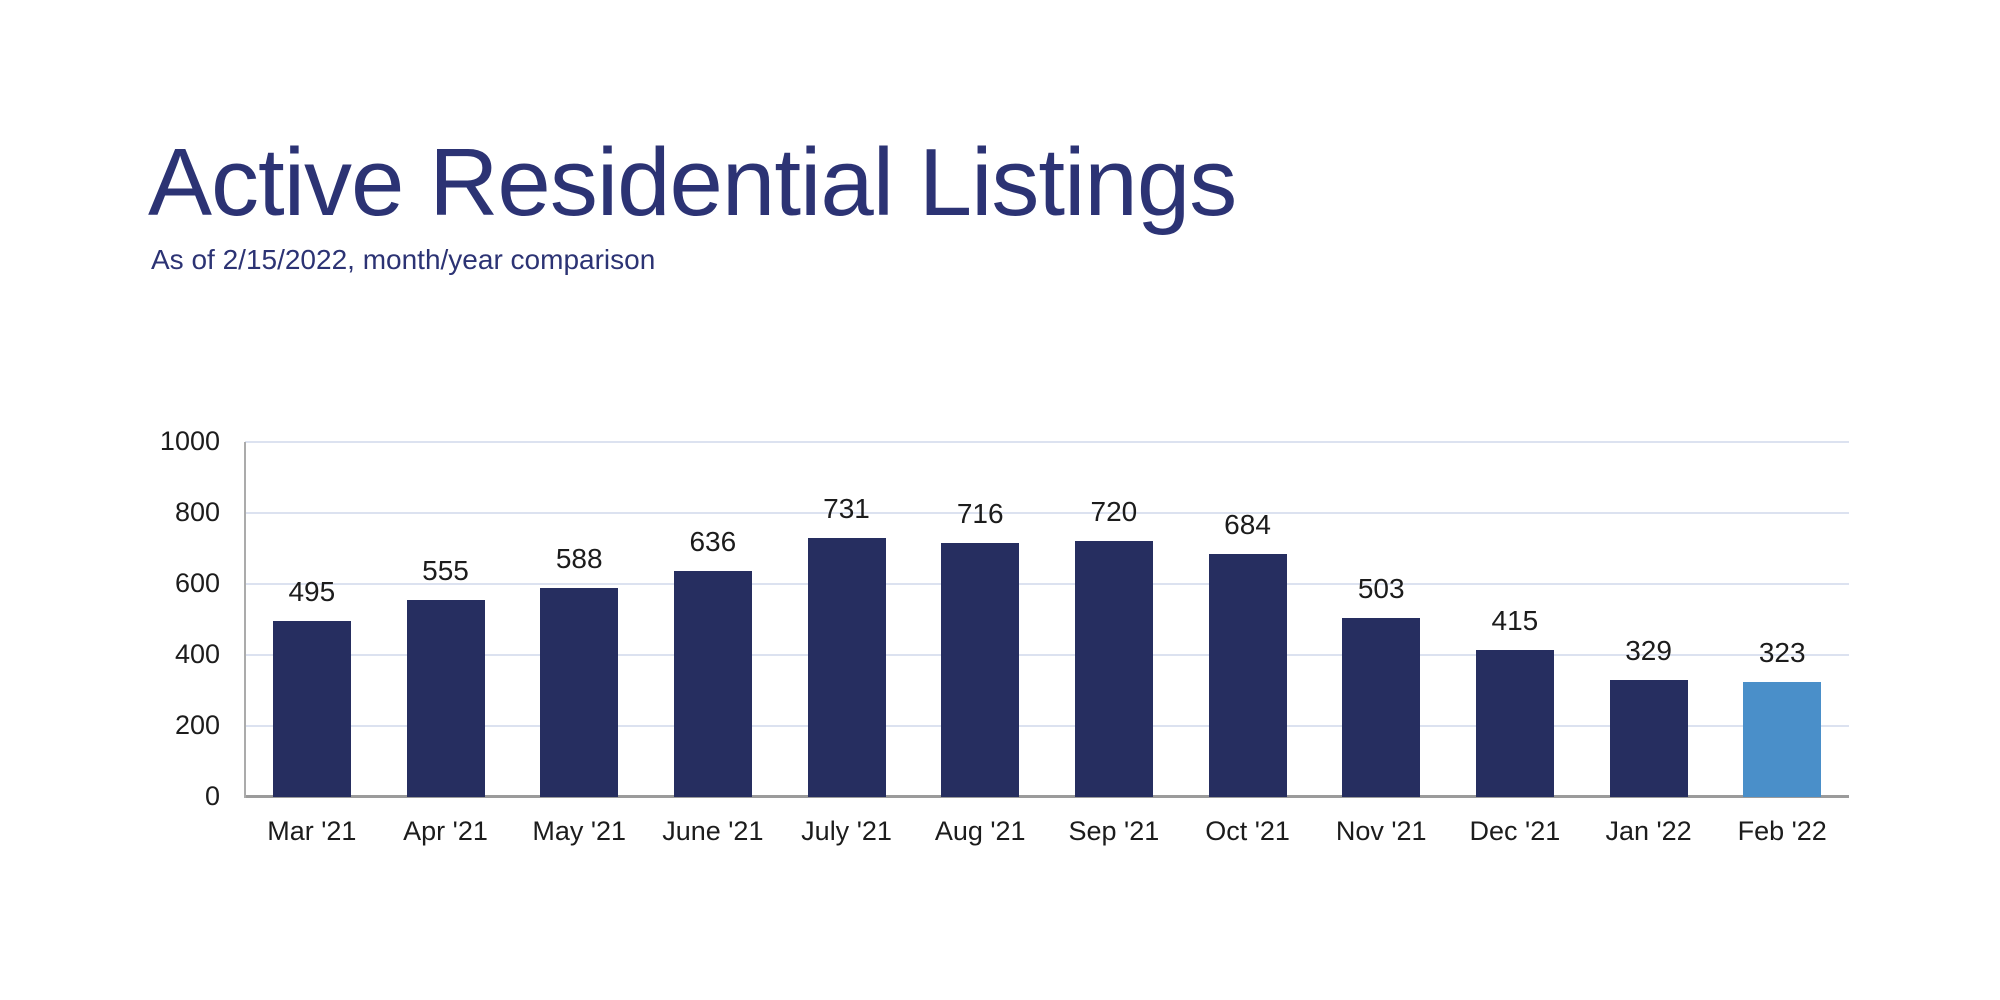 The height and width of the screenshot is (1000, 2000). I want to click on x-axis-label: Dec '21, so click(1515, 831).